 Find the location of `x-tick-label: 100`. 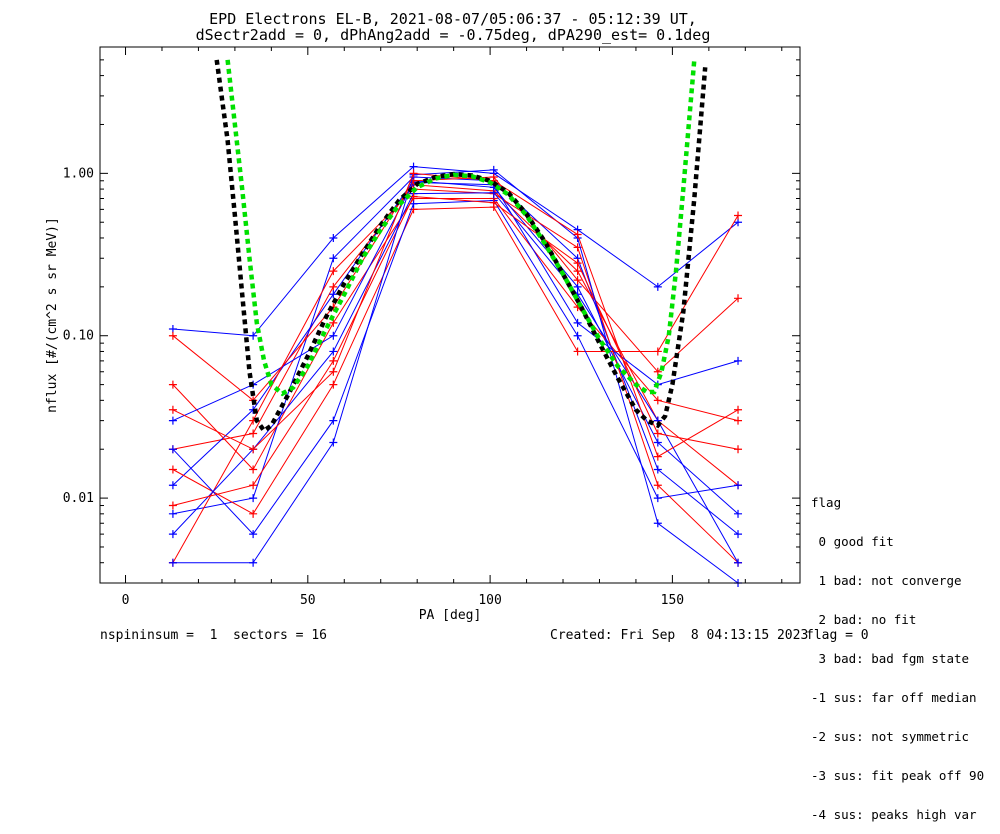

x-tick-label: 100 is located at coordinates (489, 600).